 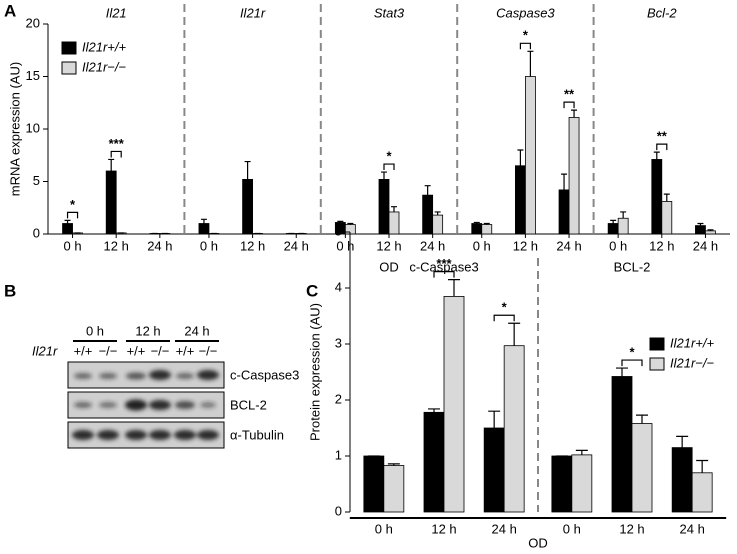 What do you see at coordinates (146, 405) in the screenshot?
I see `western-blot` at bounding box center [146, 405].